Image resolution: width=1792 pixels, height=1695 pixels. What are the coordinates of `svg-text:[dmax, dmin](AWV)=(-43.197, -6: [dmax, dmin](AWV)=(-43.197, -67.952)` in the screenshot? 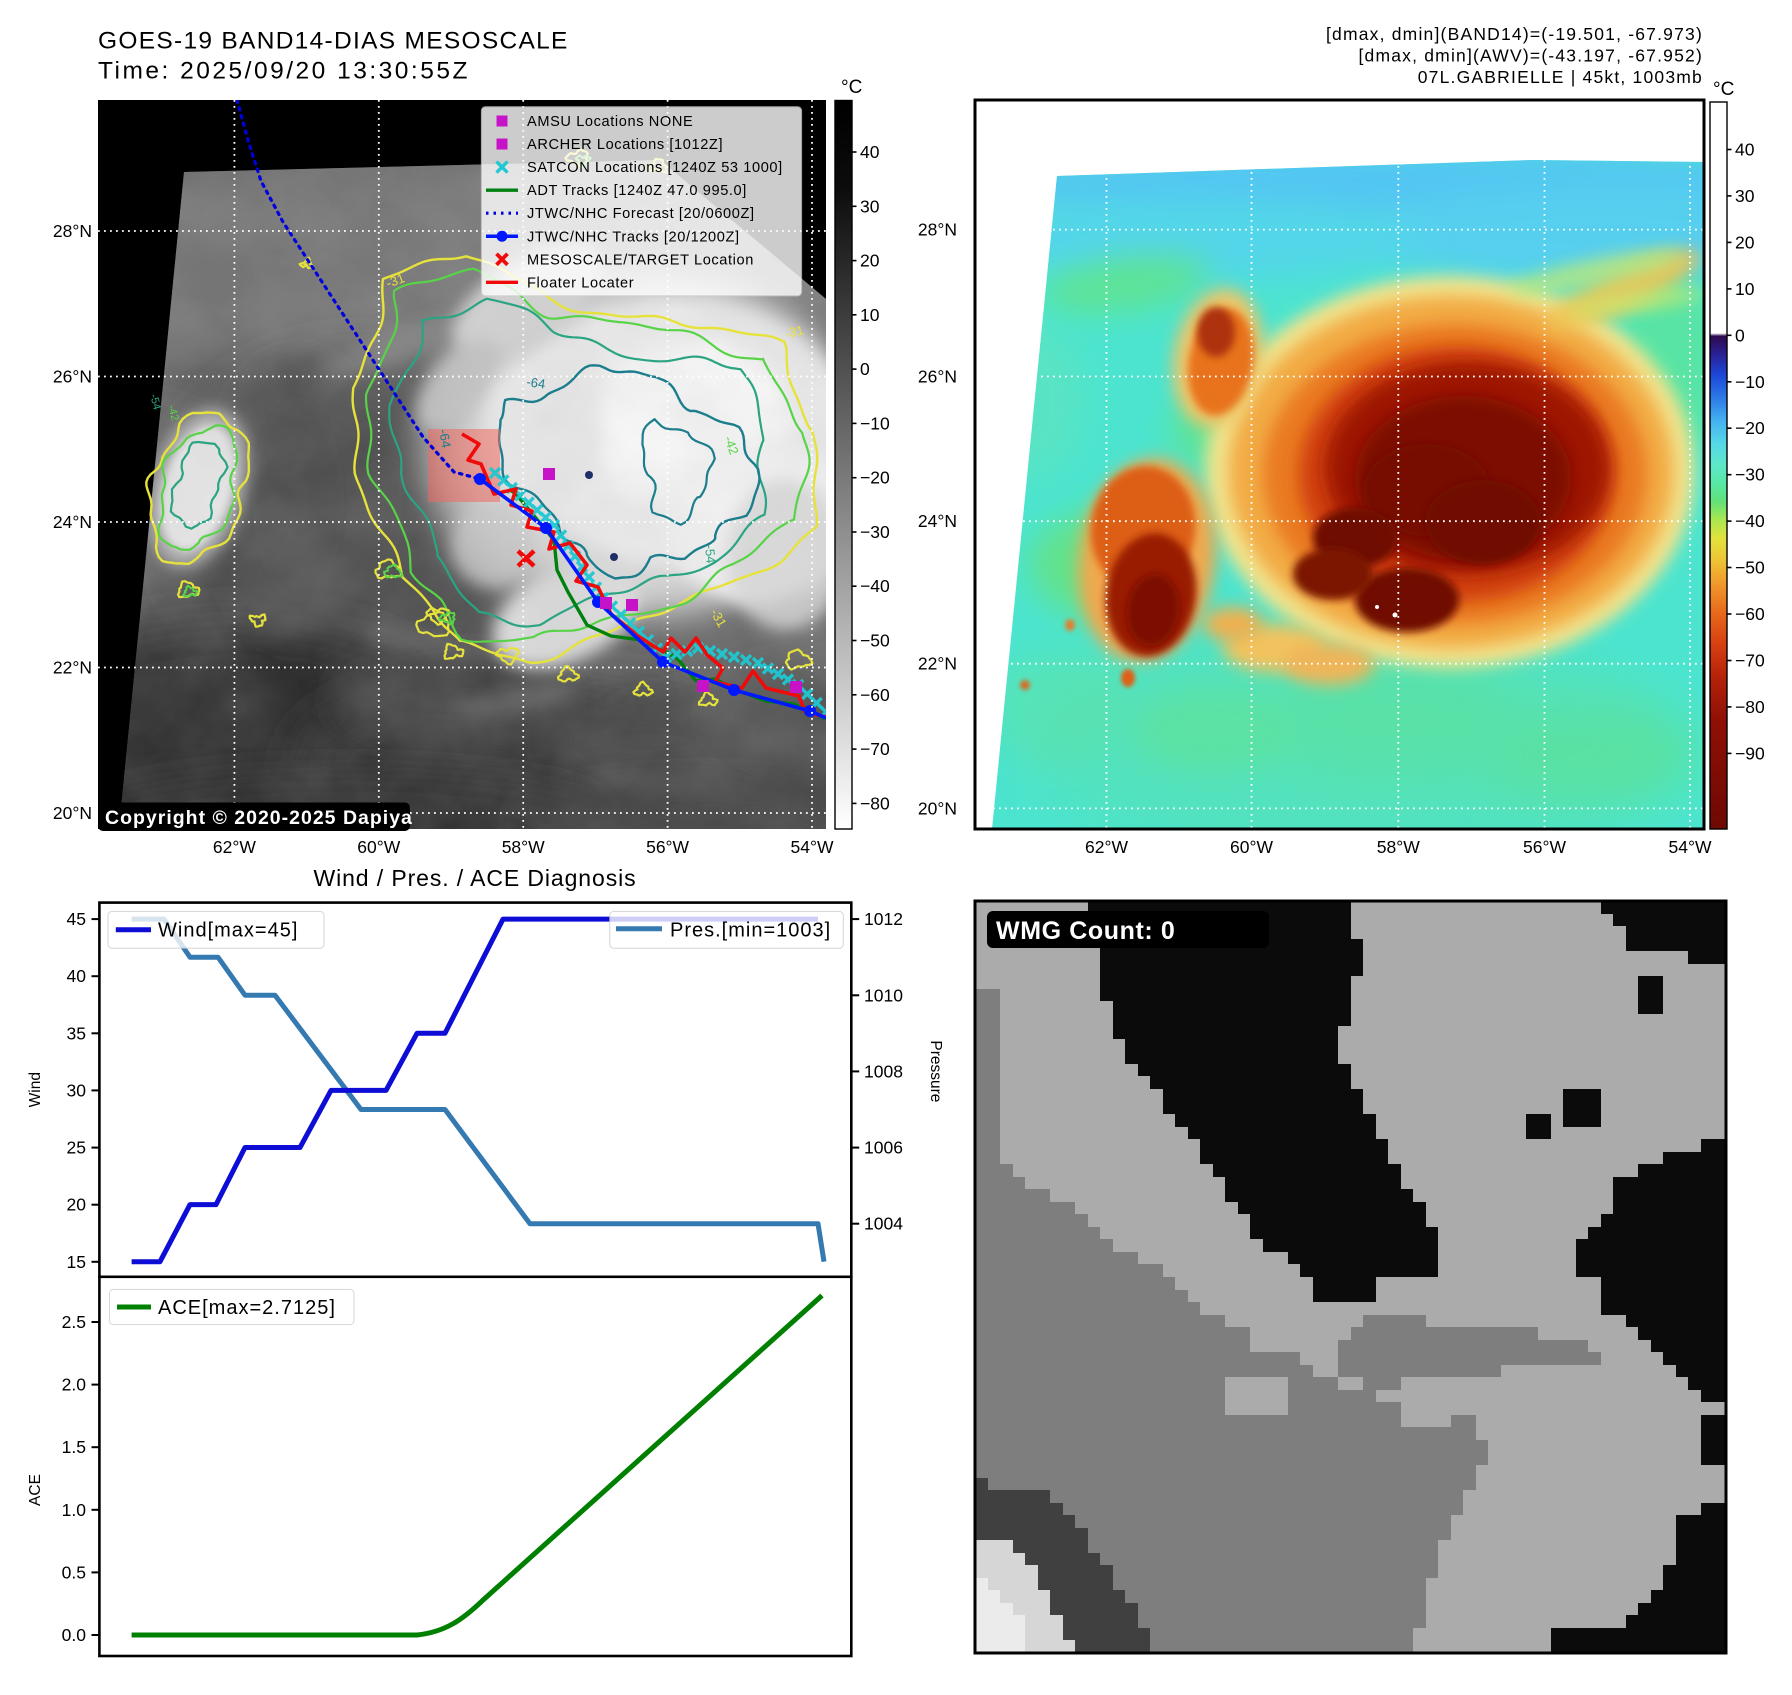 It's located at (1530, 56).